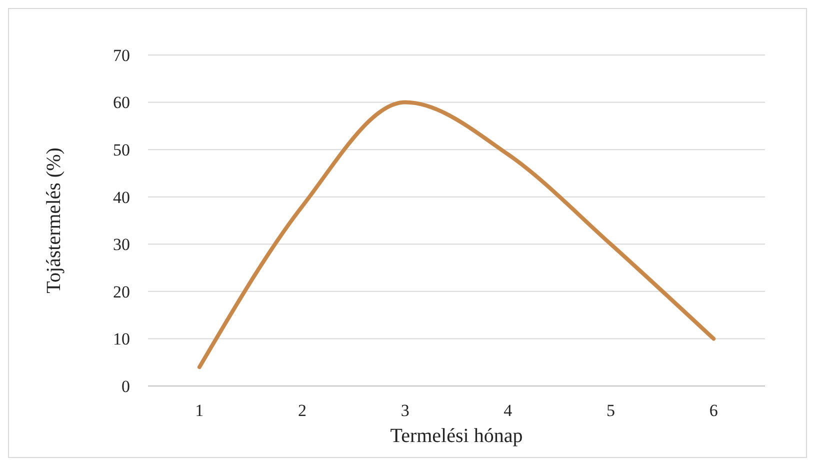  Describe the element at coordinates (121, 150) in the screenshot. I see `y-tick-label: 50` at that location.